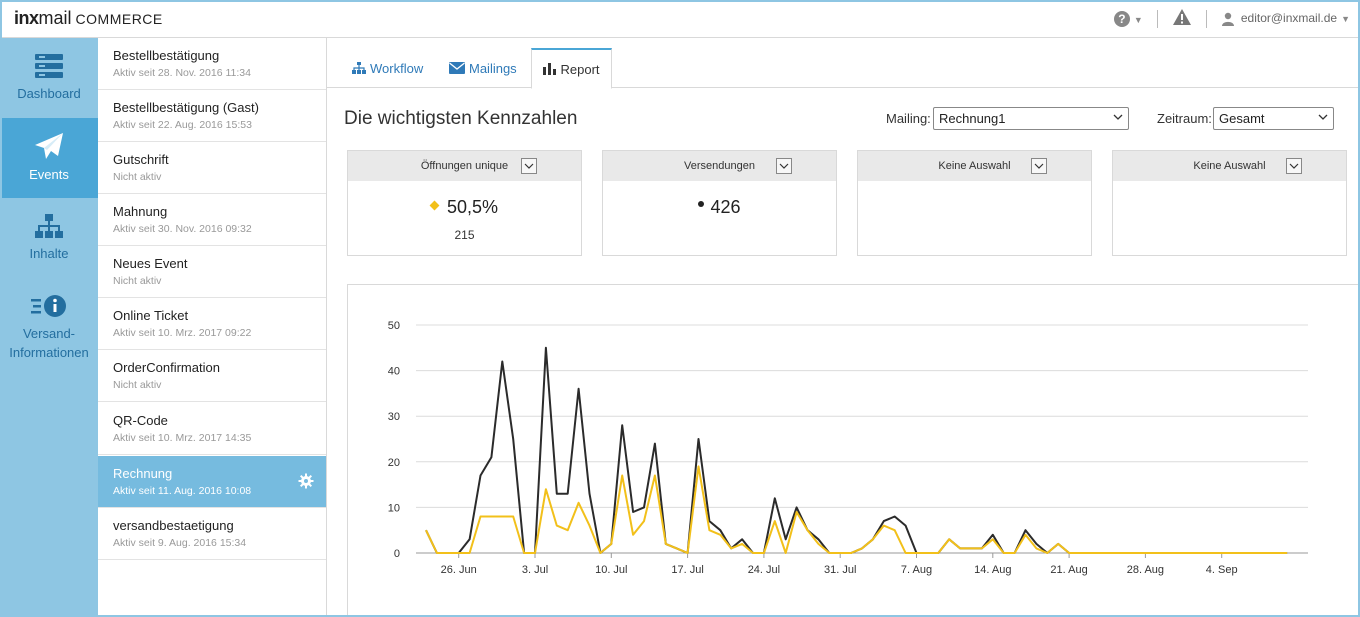  I want to click on event-status: Aktiv seit 11. Aug. 2016 10:08, so click(182, 491).